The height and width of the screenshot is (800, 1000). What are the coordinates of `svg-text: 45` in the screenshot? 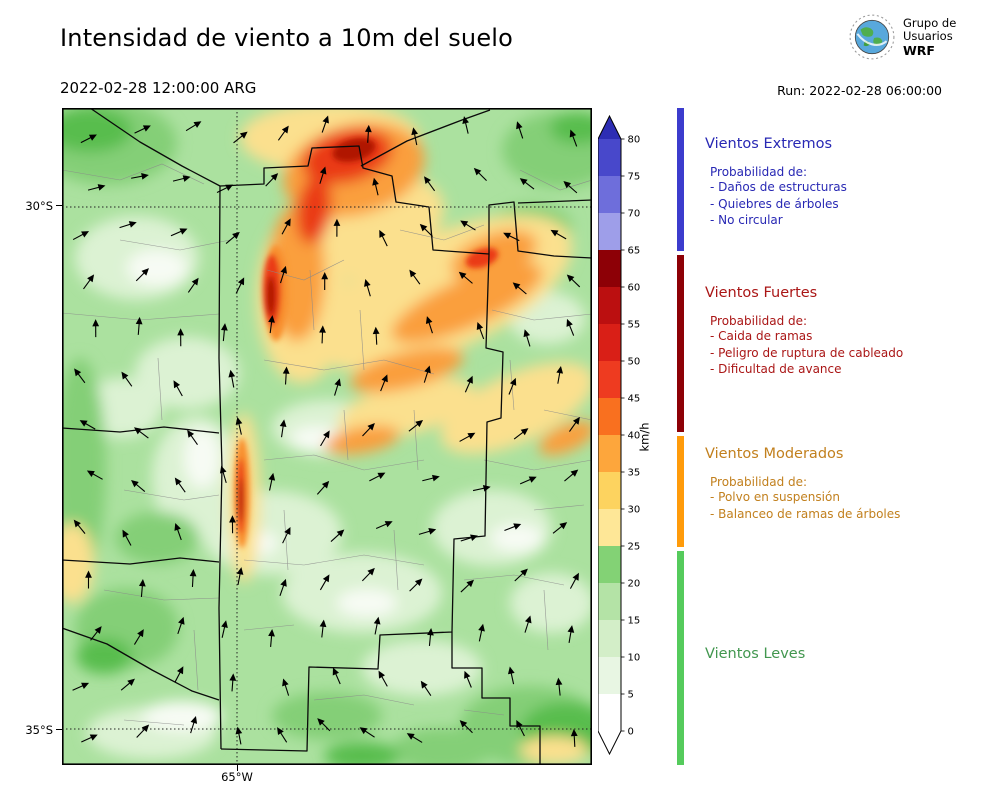 It's located at (634, 399).